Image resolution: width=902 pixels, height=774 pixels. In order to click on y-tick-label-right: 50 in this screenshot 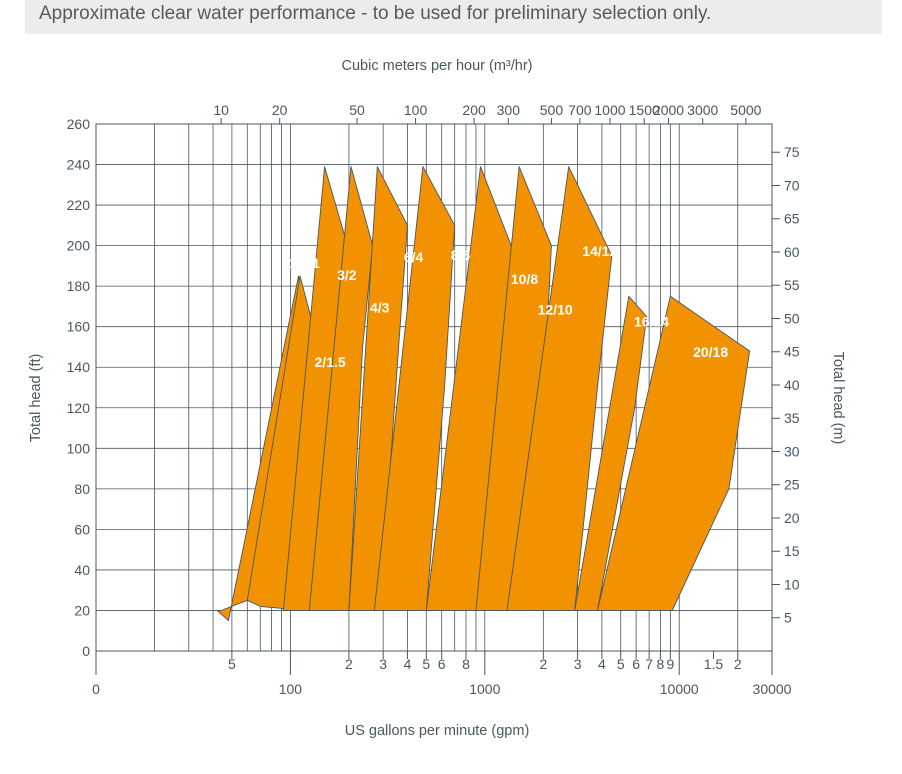, I will do `click(792, 318)`.